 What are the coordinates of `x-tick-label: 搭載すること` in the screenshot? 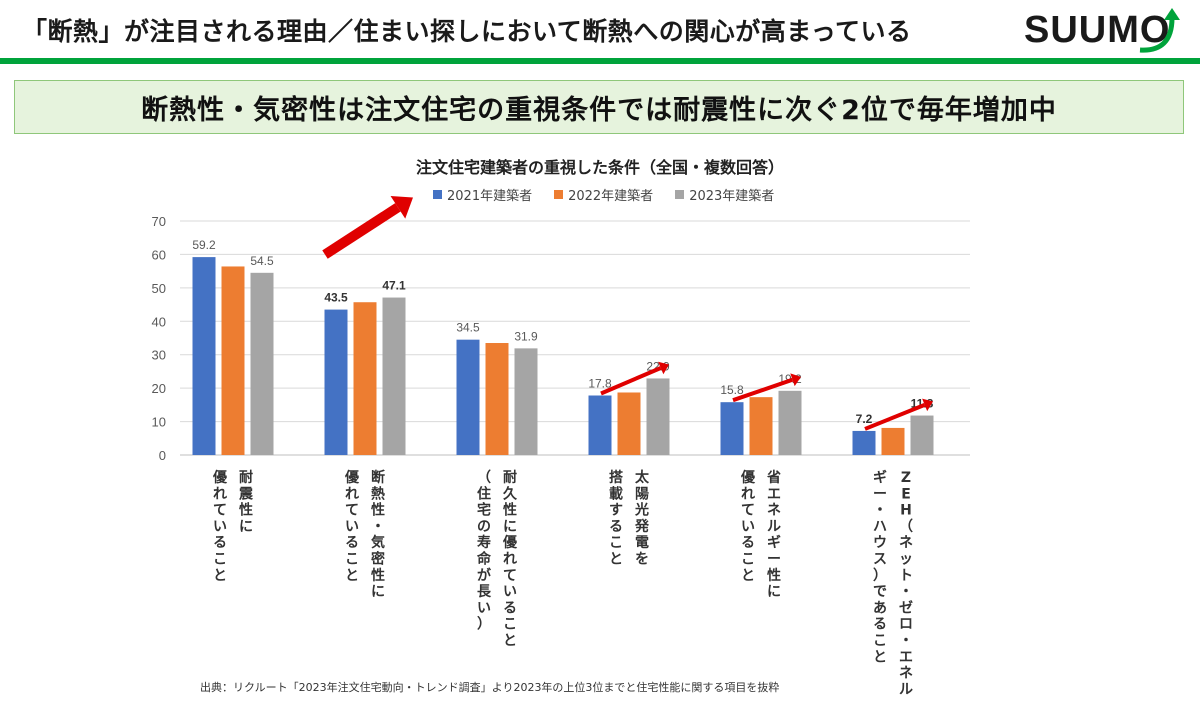 It's located at (616, 518).